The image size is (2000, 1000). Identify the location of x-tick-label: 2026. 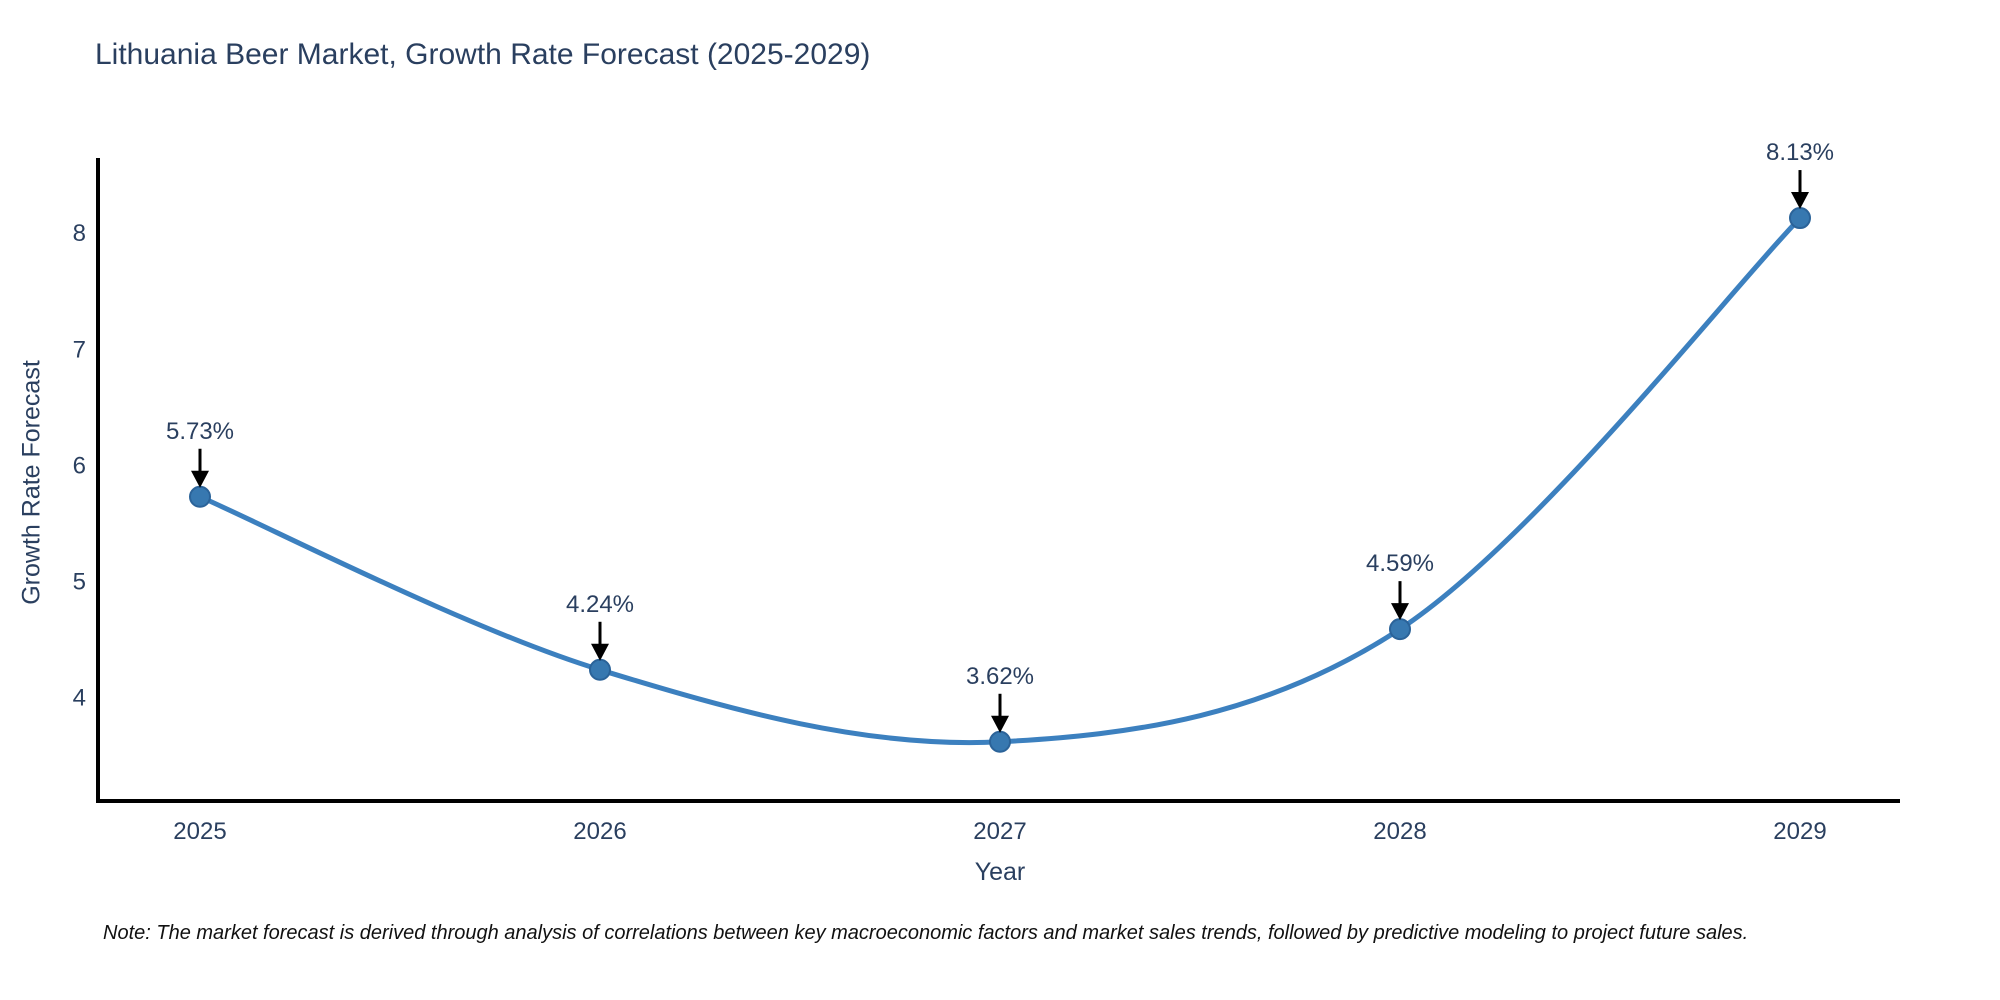
(599, 831).